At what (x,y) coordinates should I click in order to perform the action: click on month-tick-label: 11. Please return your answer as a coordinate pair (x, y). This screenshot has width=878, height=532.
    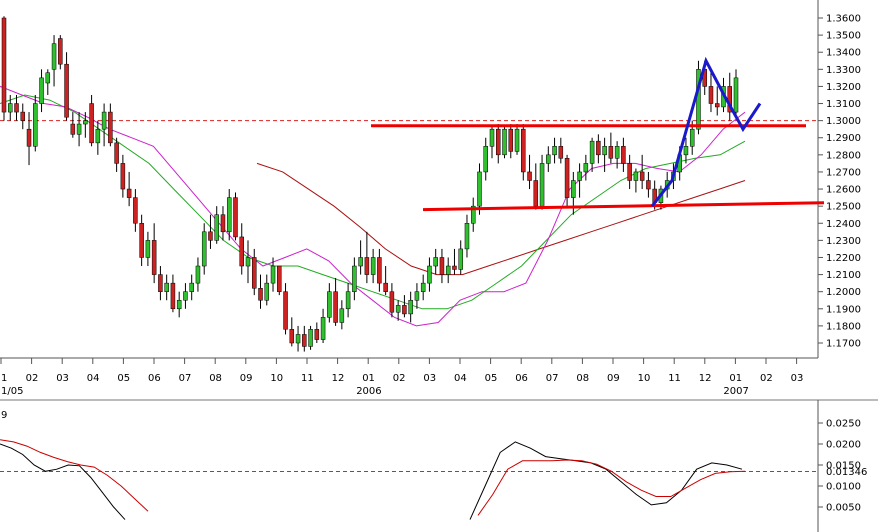
    Looking at the image, I should click on (307, 378).